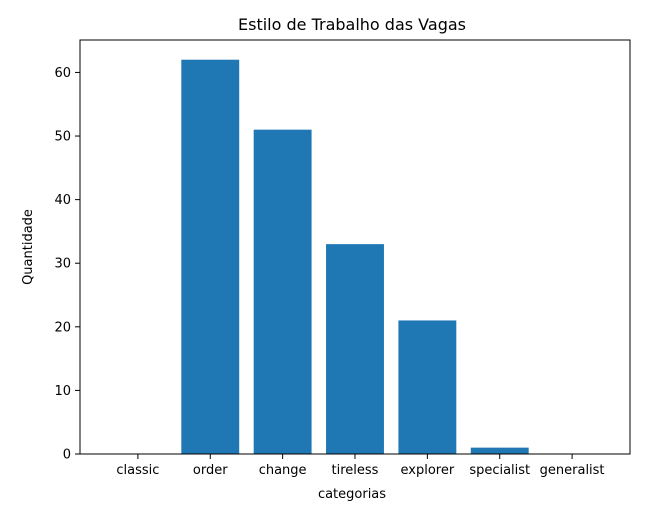  Describe the element at coordinates (67, 455) in the screenshot. I see `y-tick-label: 0` at that location.